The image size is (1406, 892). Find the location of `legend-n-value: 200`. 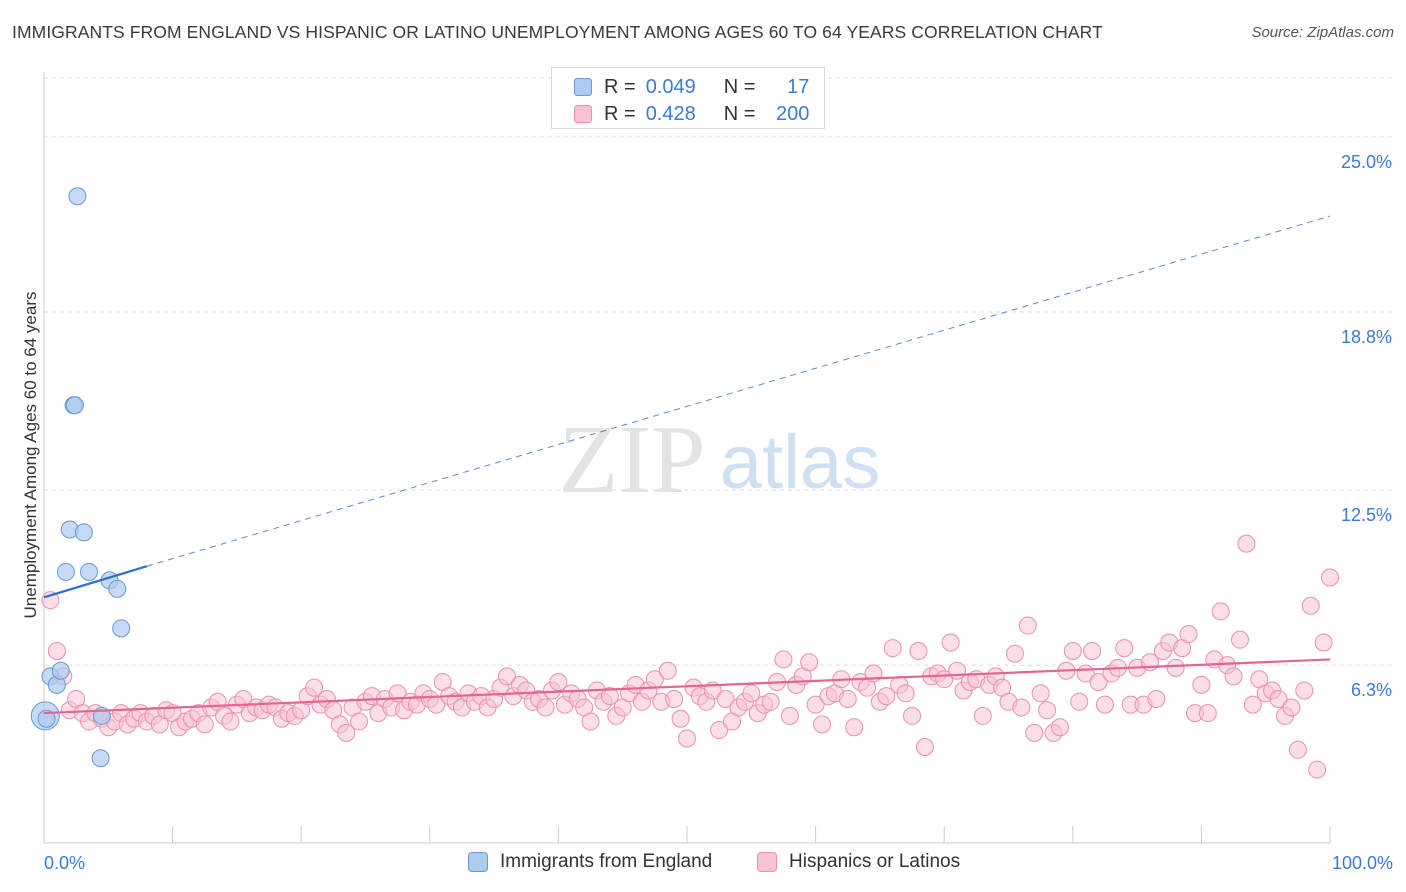

legend-n-value: 200 is located at coordinates (793, 113).